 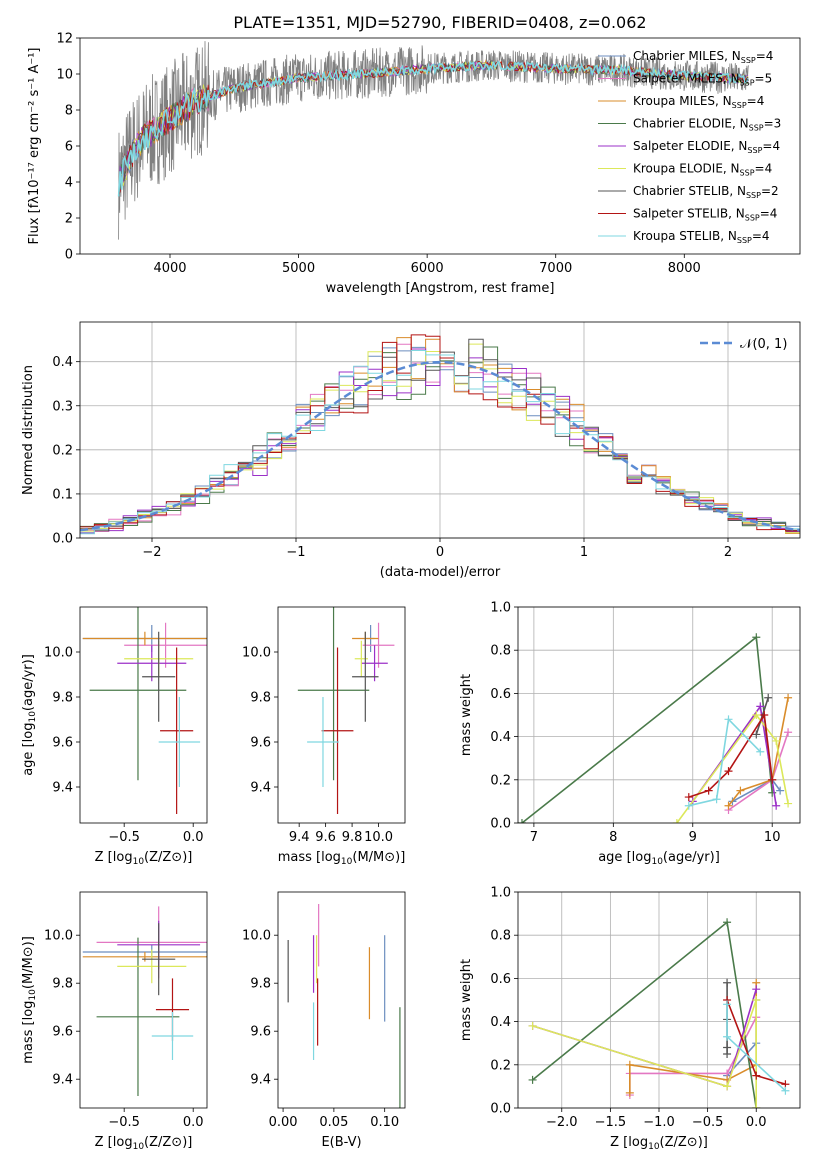 I want to click on x-tick-label: 6000, so click(x=427, y=268).